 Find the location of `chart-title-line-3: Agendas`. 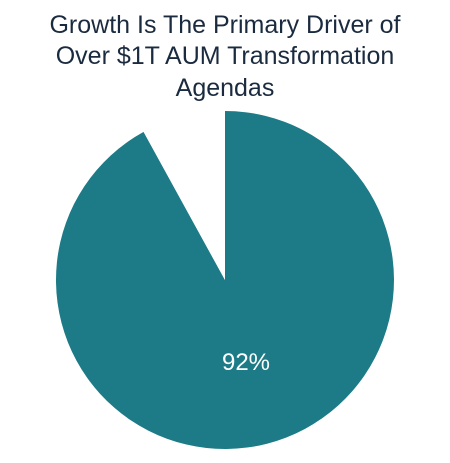

chart-title-line-3: Agendas is located at coordinates (225, 88).